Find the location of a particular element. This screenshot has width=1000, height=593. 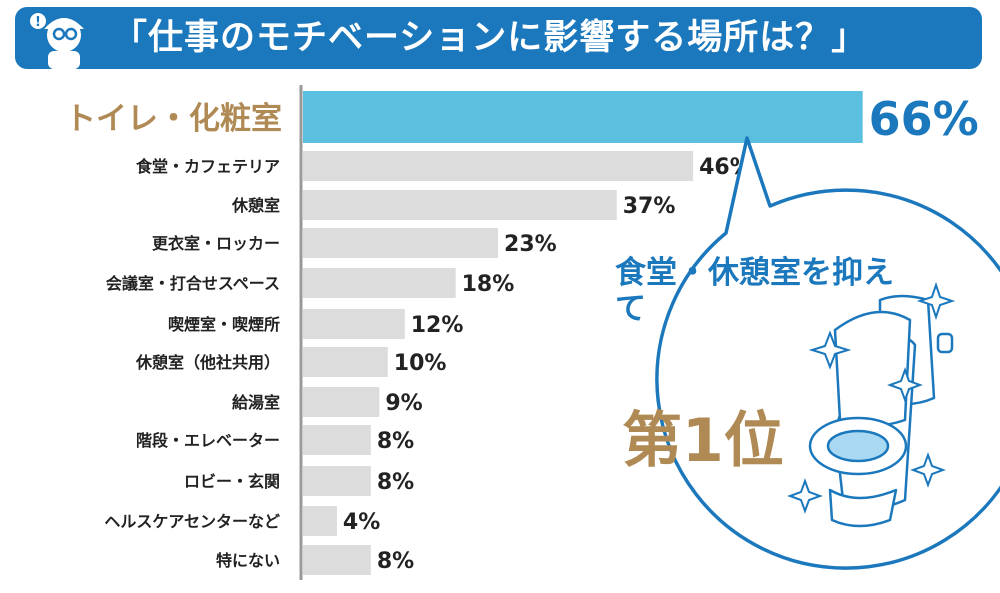

value-label: 9% is located at coordinates (403, 403).